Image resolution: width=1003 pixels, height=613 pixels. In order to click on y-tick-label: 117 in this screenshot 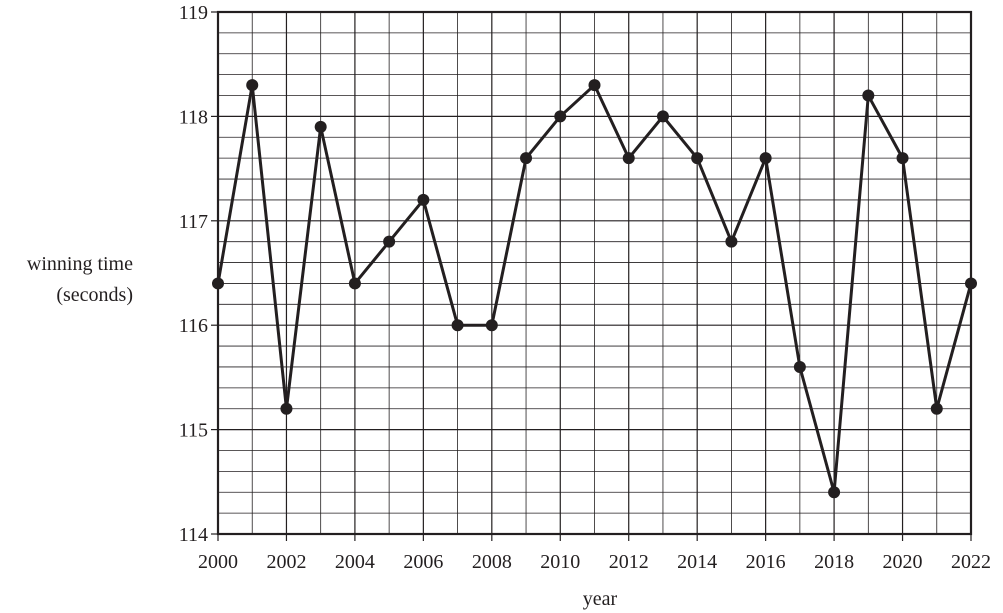, I will do `click(193, 222)`.